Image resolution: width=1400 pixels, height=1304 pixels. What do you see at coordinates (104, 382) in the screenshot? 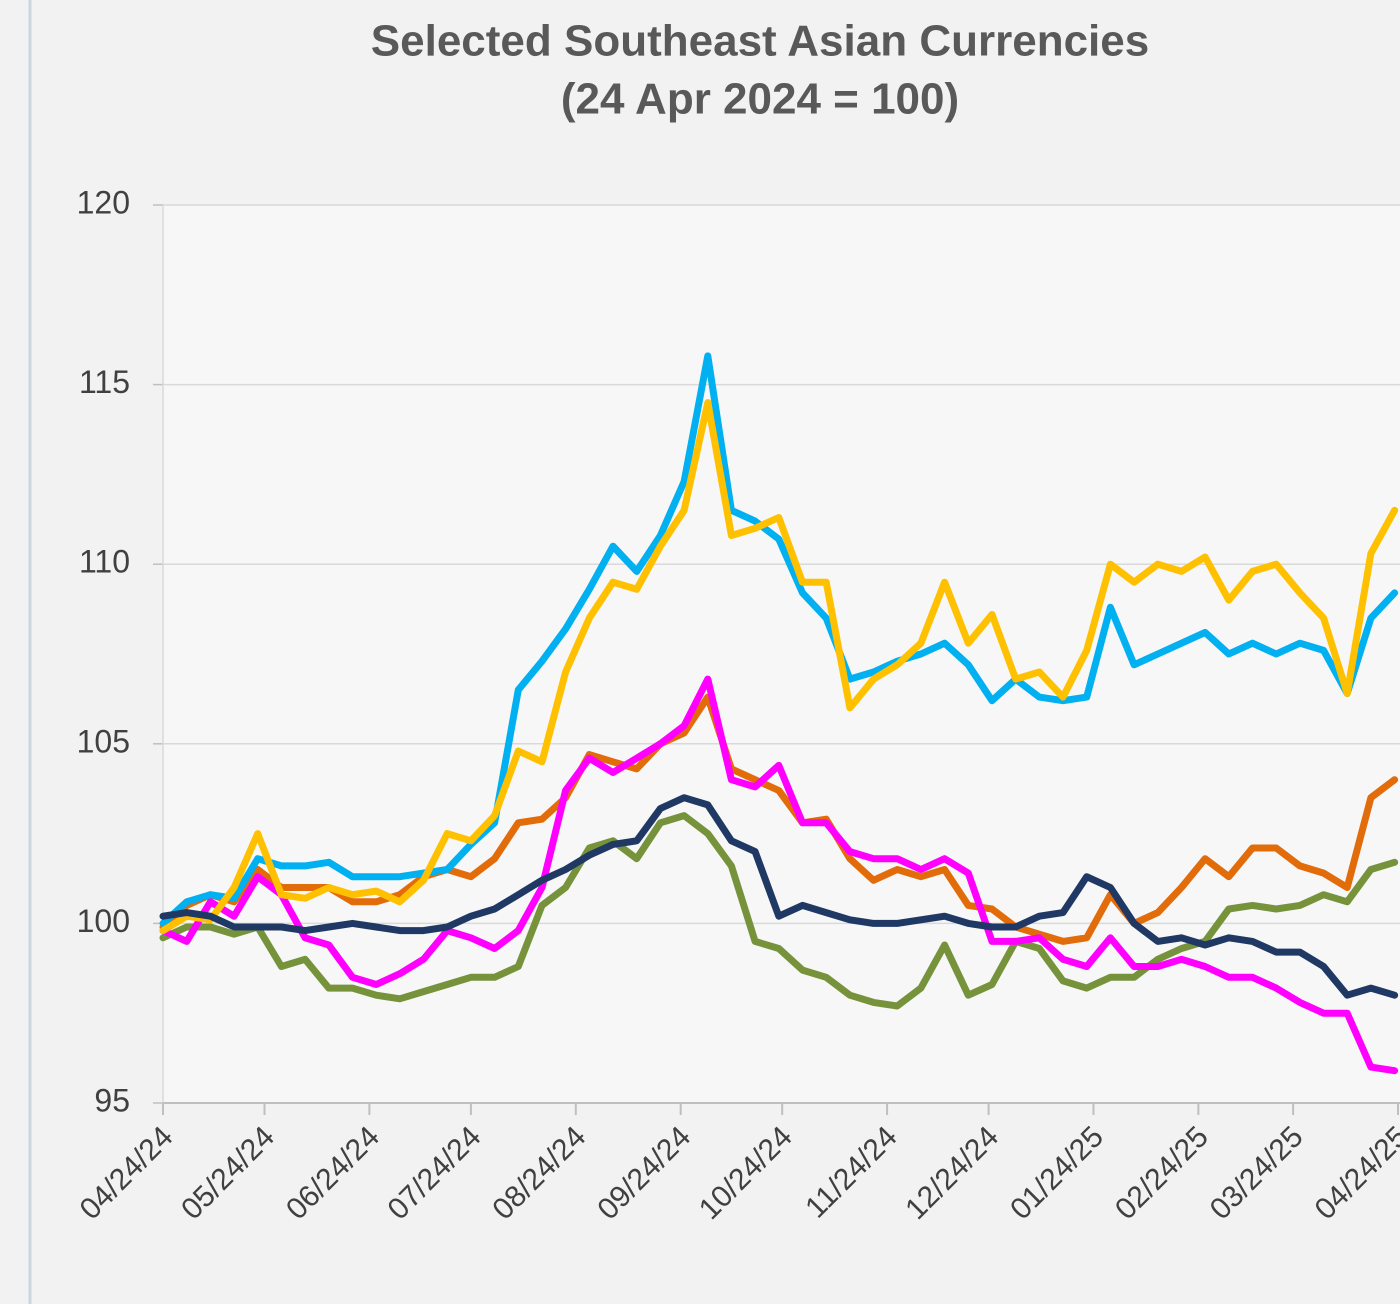
I see `y-tick-label: 115` at bounding box center [104, 382].